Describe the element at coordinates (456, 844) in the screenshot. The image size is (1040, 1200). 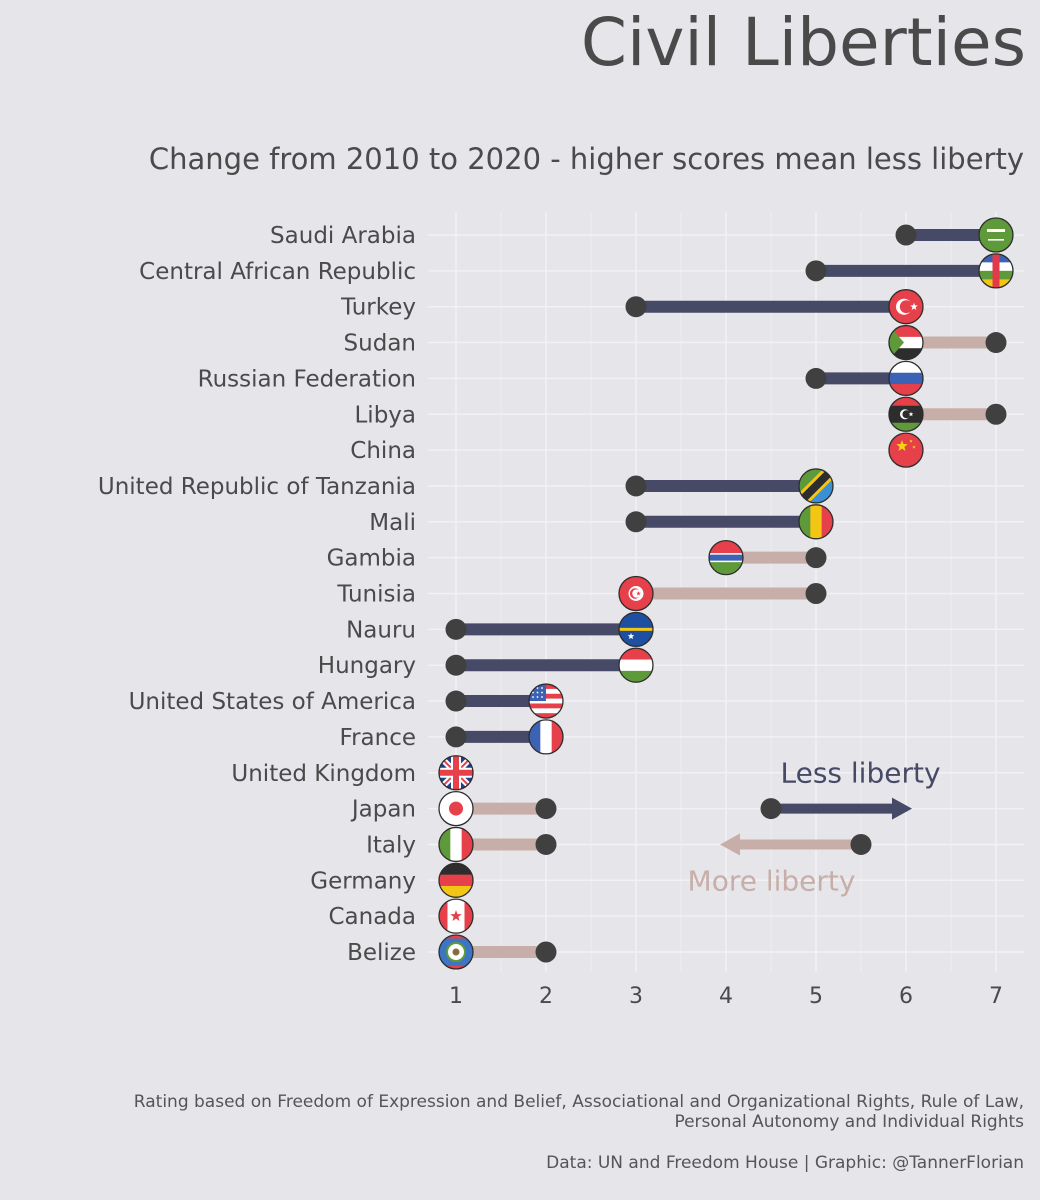
I see `italy-flag-icon` at that location.